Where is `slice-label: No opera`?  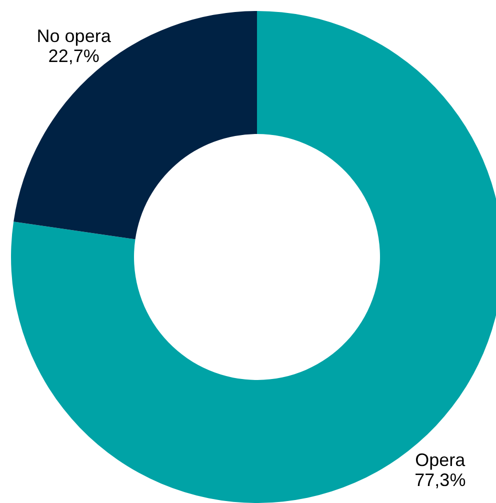 slice-label: No opera is located at coordinates (74, 36).